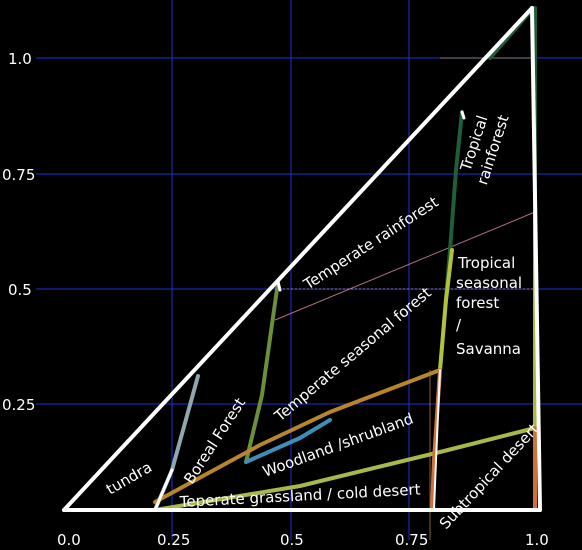  I want to click on x-tick-4: 1.0, so click(537, 540).